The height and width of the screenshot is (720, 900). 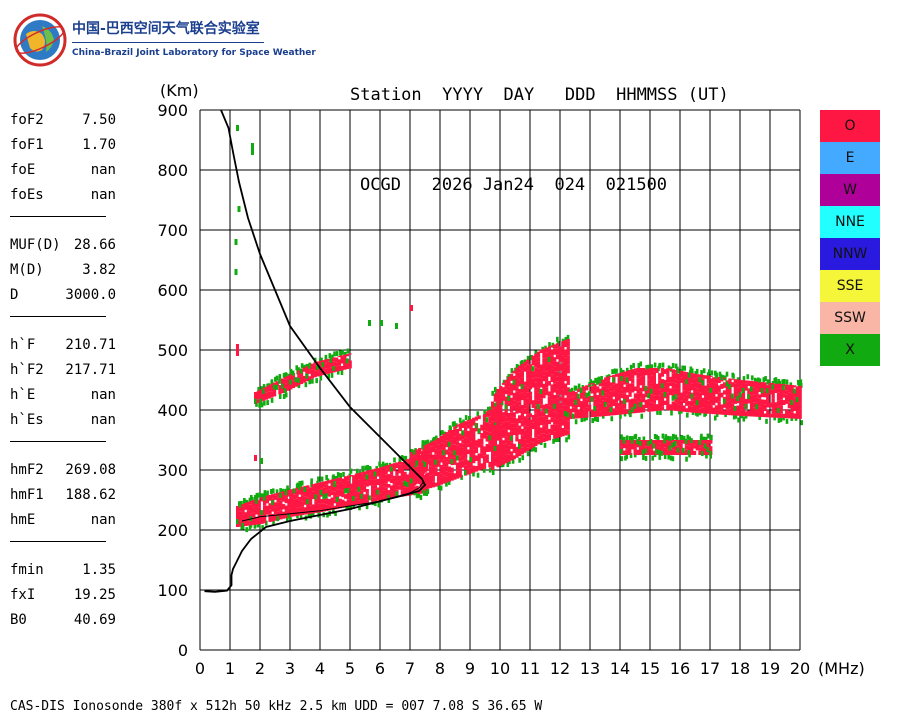 I want to click on y-tick-label: 300, so click(x=172, y=470).